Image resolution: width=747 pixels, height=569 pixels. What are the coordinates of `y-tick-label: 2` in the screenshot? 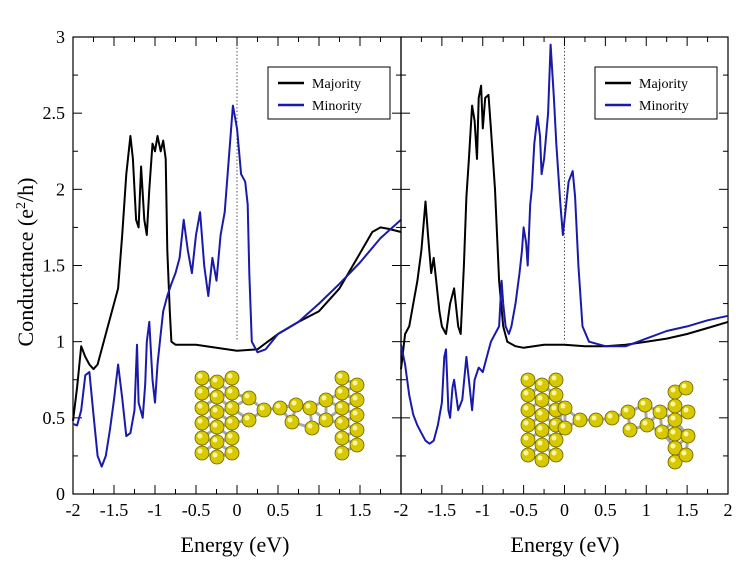 It's located at (60, 189).